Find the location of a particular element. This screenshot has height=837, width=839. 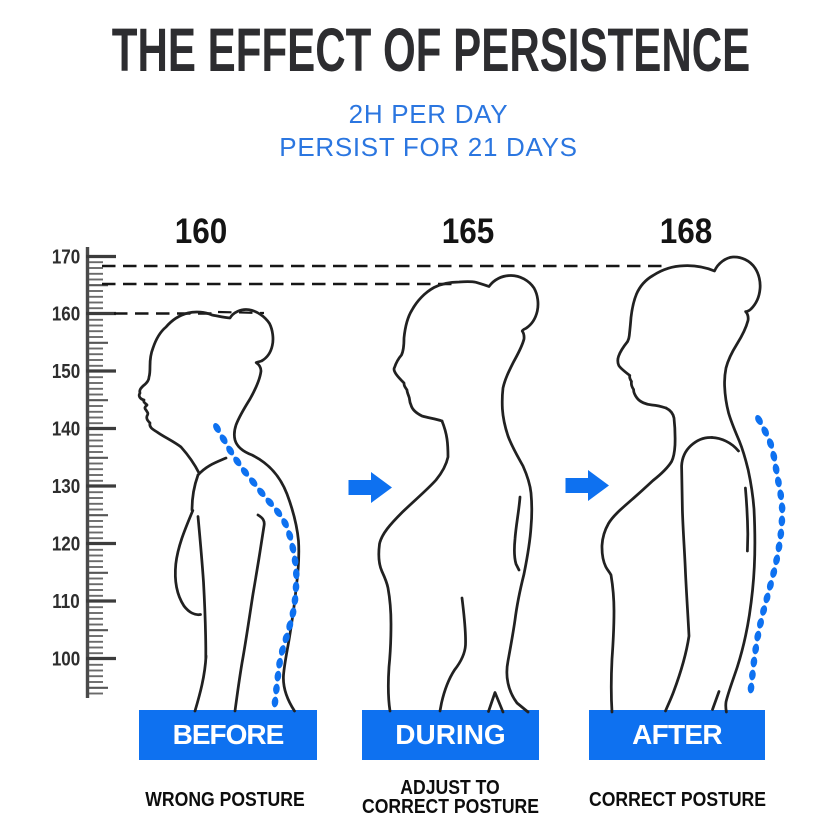

svg-text: 140 is located at coordinates (66, 428).